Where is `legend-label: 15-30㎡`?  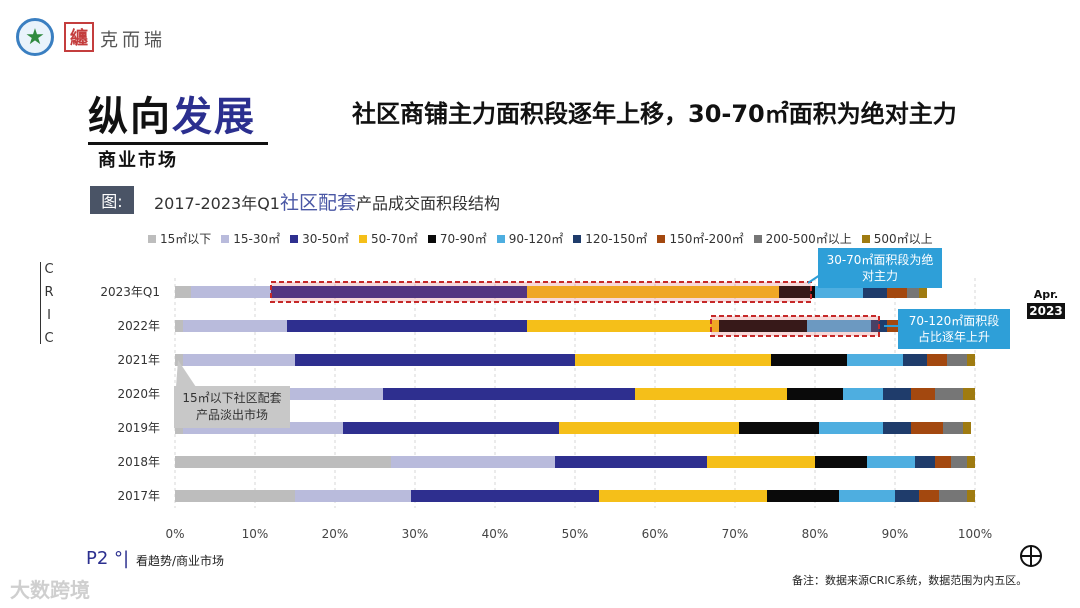 legend-label: 15-30㎡ is located at coordinates (257, 239).